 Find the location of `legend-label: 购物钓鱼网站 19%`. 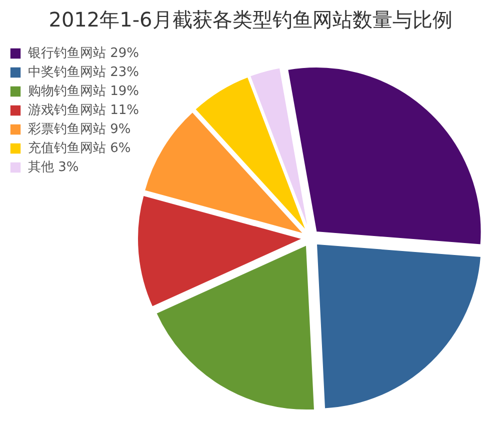

legend-label: 购物钓鱼网站 19% is located at coordinates (84, 91).